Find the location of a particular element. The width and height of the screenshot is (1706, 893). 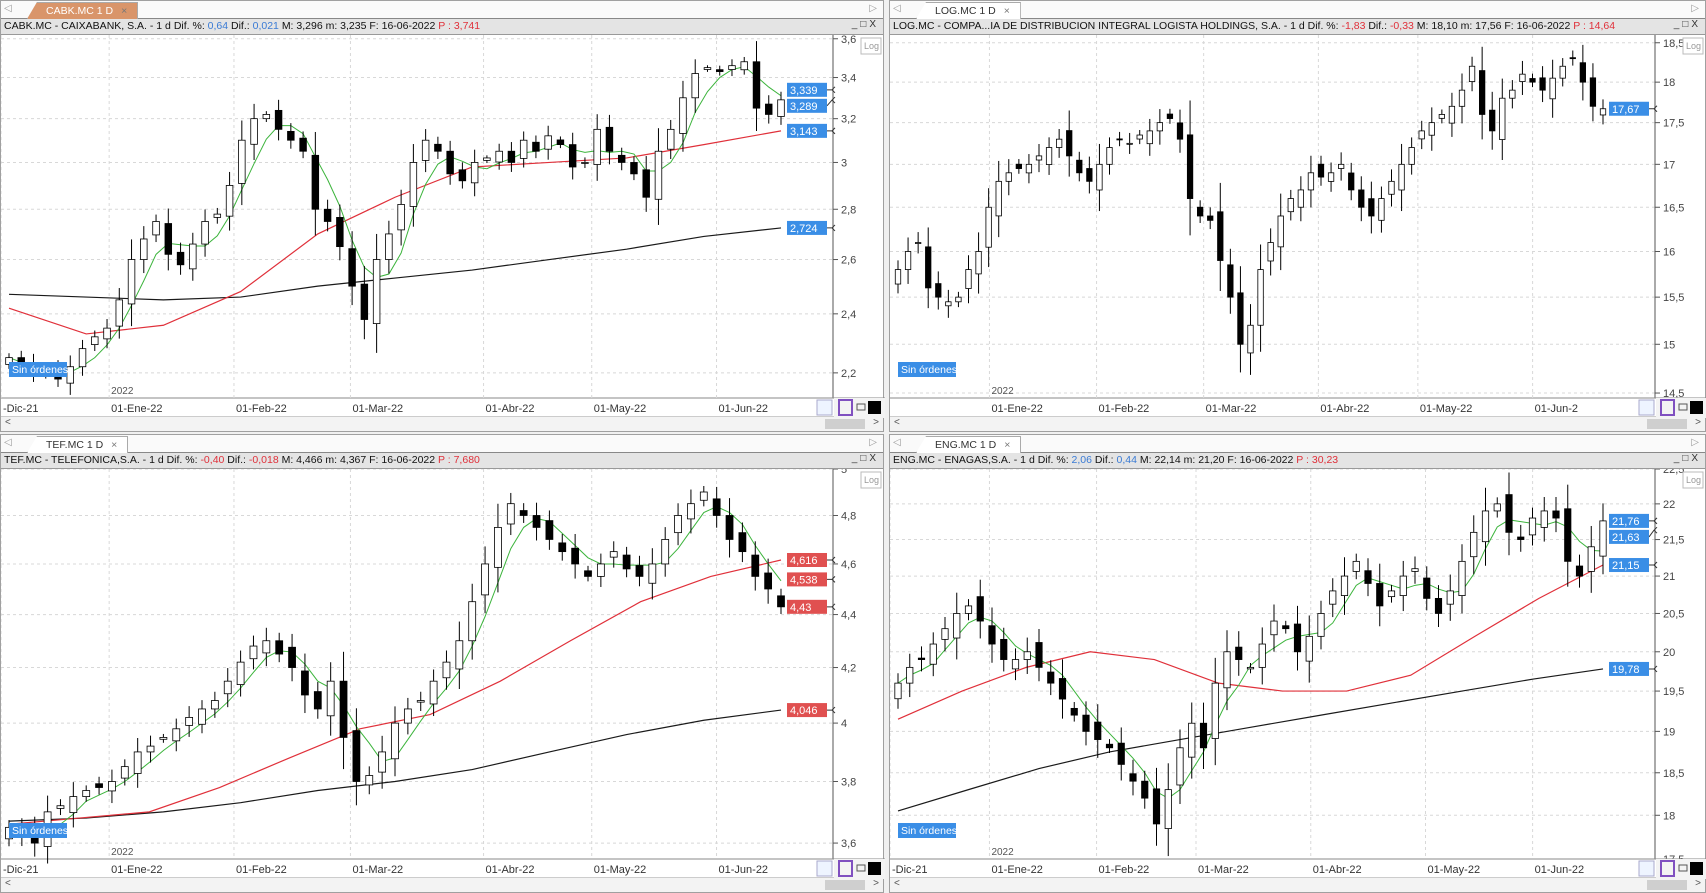

year-label: 2022 is located at coordinates (122, 852).